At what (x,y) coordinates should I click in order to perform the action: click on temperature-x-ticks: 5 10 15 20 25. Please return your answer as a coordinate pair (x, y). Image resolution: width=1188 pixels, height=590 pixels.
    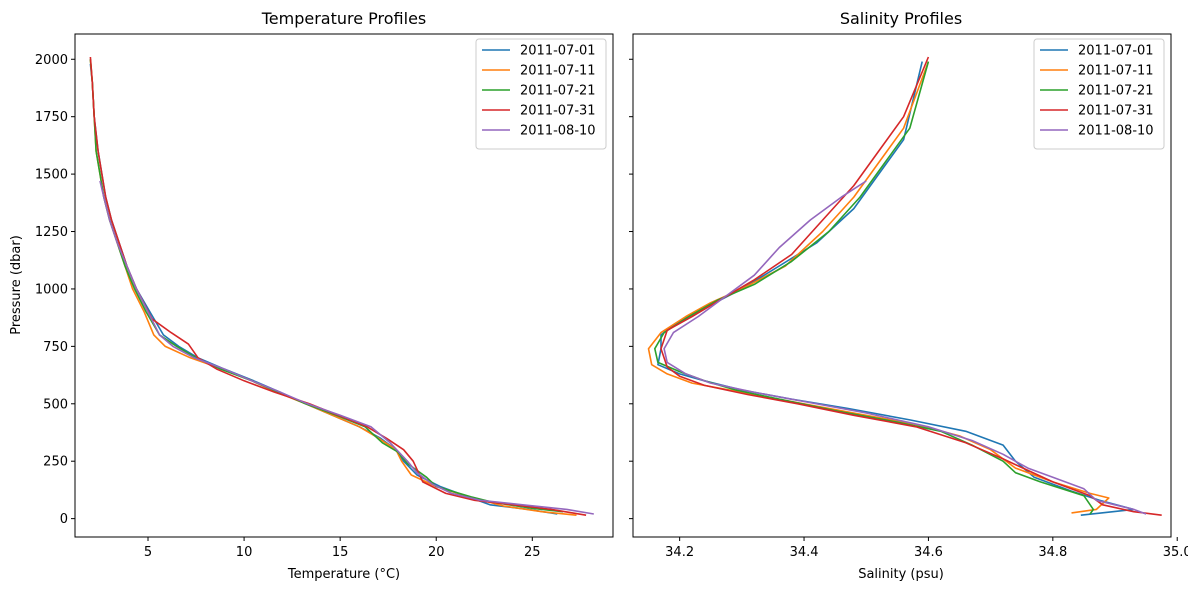
    Looking at the image, I should click on (342, 548).